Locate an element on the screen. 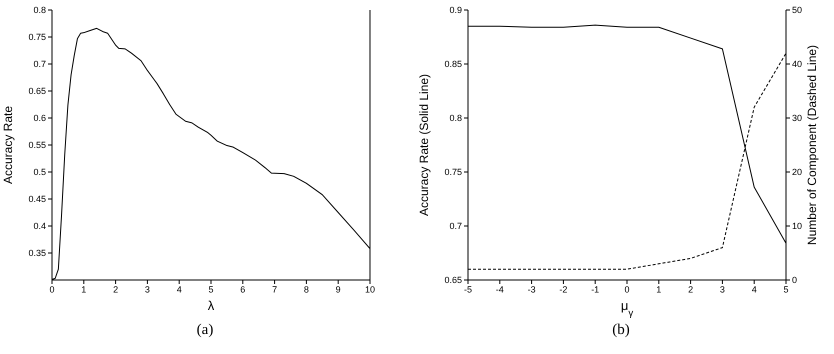 This screenshot has width=834, height=354. y-tick-label: 0.5 is located at coordinates (39, 172).